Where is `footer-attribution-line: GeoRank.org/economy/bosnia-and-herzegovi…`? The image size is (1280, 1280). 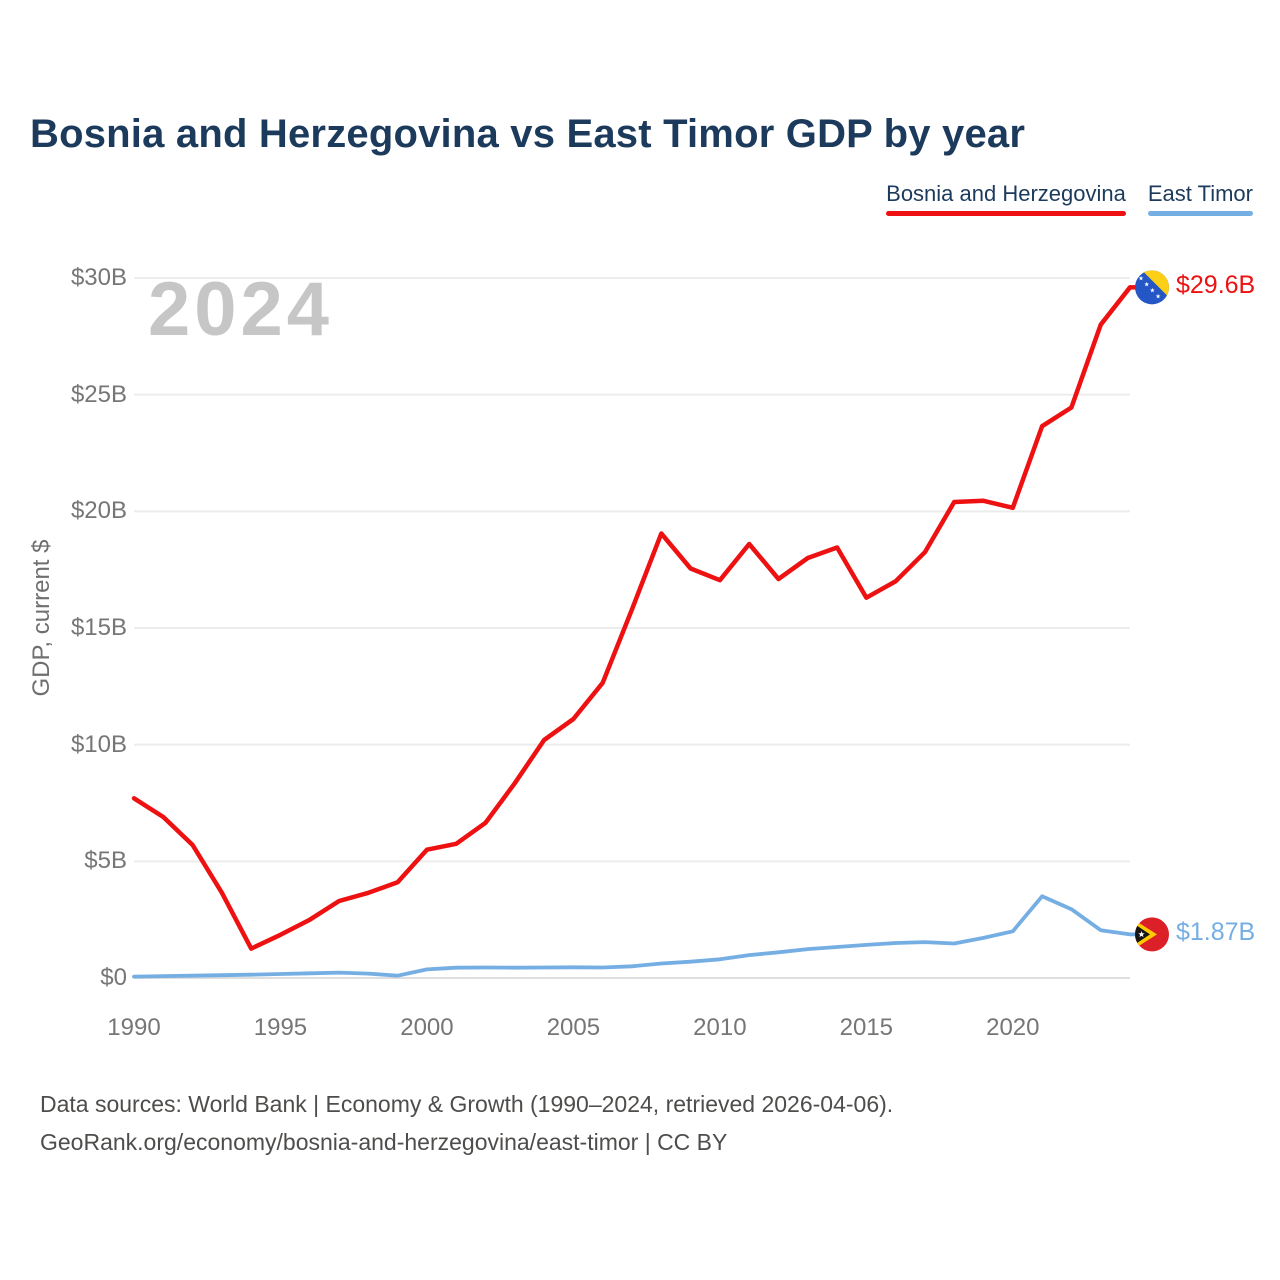 footer-attribution-line: GeoRank.org/economy/bosnia-and-herzegovi… is located at coordinates (384, 1142).